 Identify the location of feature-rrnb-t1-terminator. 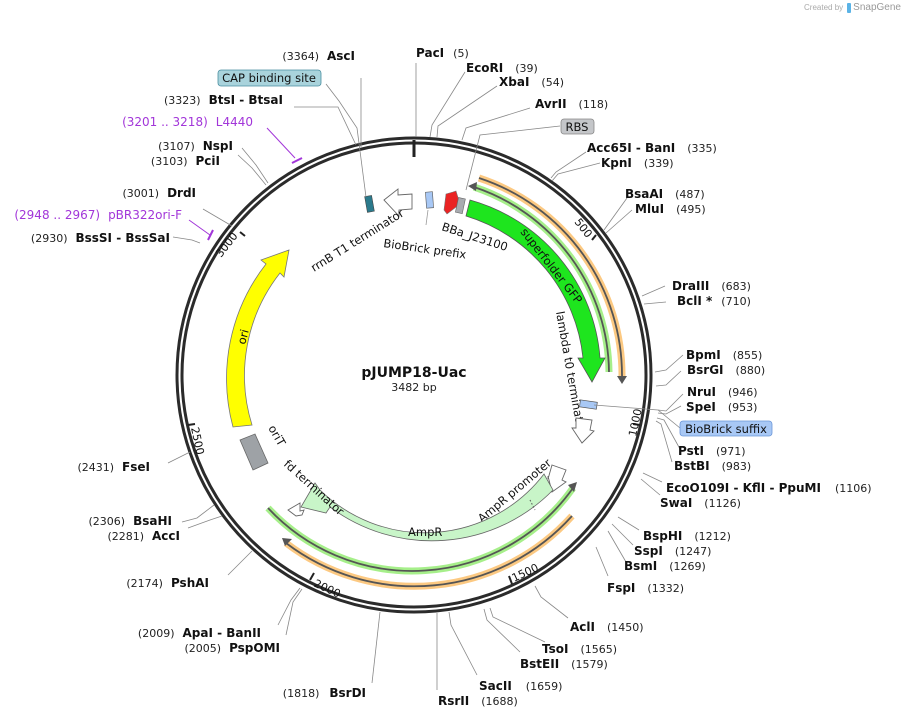
(398, 203).